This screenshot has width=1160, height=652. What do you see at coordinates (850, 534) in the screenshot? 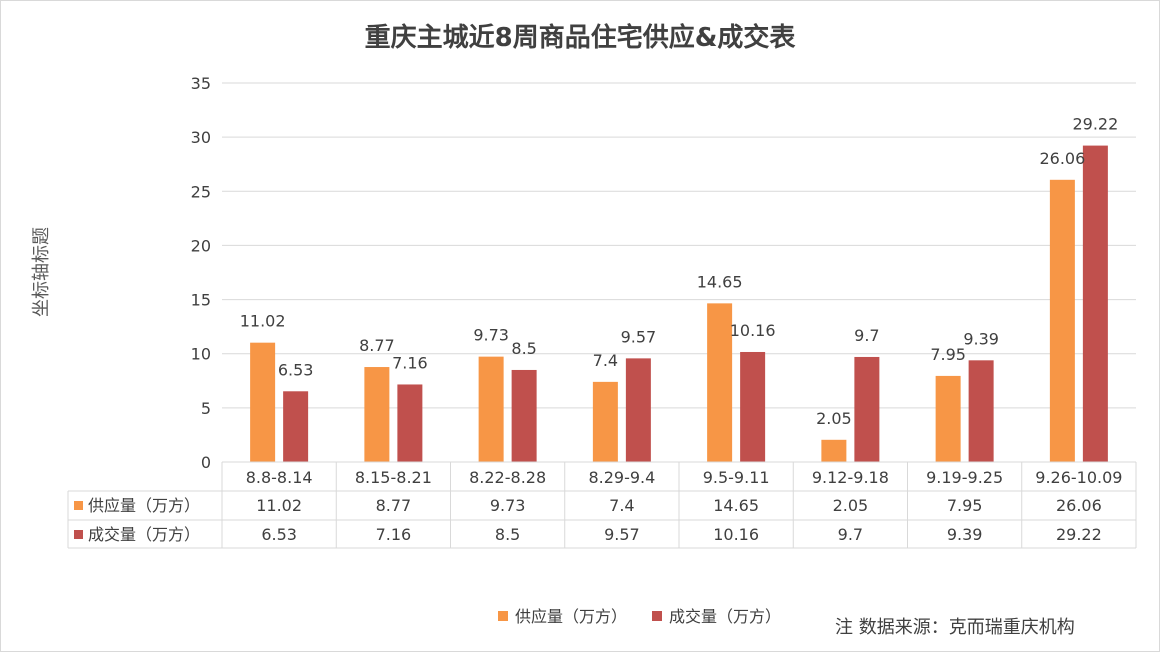
I see `table-cell: 9.7` at bounding box center [850, 534].